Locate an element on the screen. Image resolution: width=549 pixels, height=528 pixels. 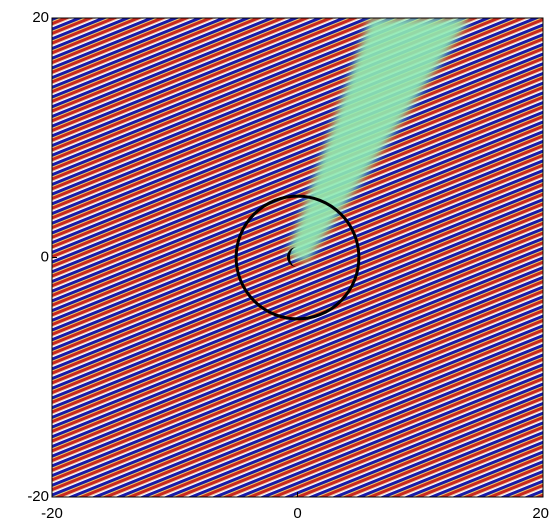
x-tick-label: 0 is located at coordinates (297, 513).